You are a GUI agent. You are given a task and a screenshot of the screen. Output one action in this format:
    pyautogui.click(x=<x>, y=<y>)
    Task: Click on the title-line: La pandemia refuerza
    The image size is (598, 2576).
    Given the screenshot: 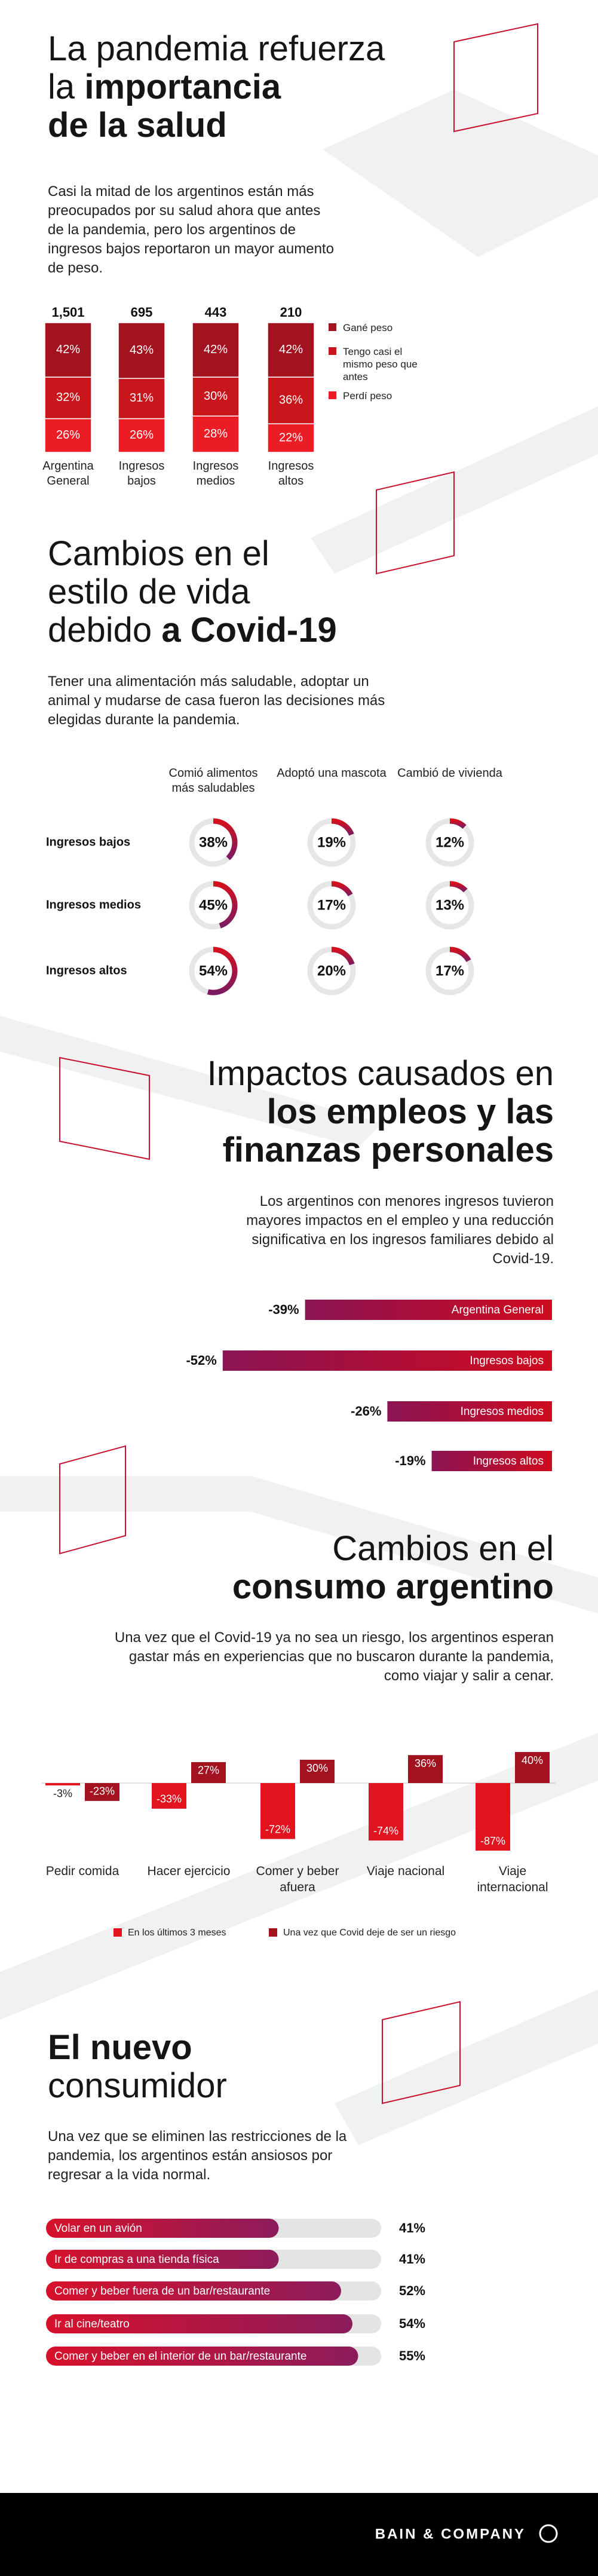 What is the action you would take?
    pyautogui.click(x=263, y=49)
    